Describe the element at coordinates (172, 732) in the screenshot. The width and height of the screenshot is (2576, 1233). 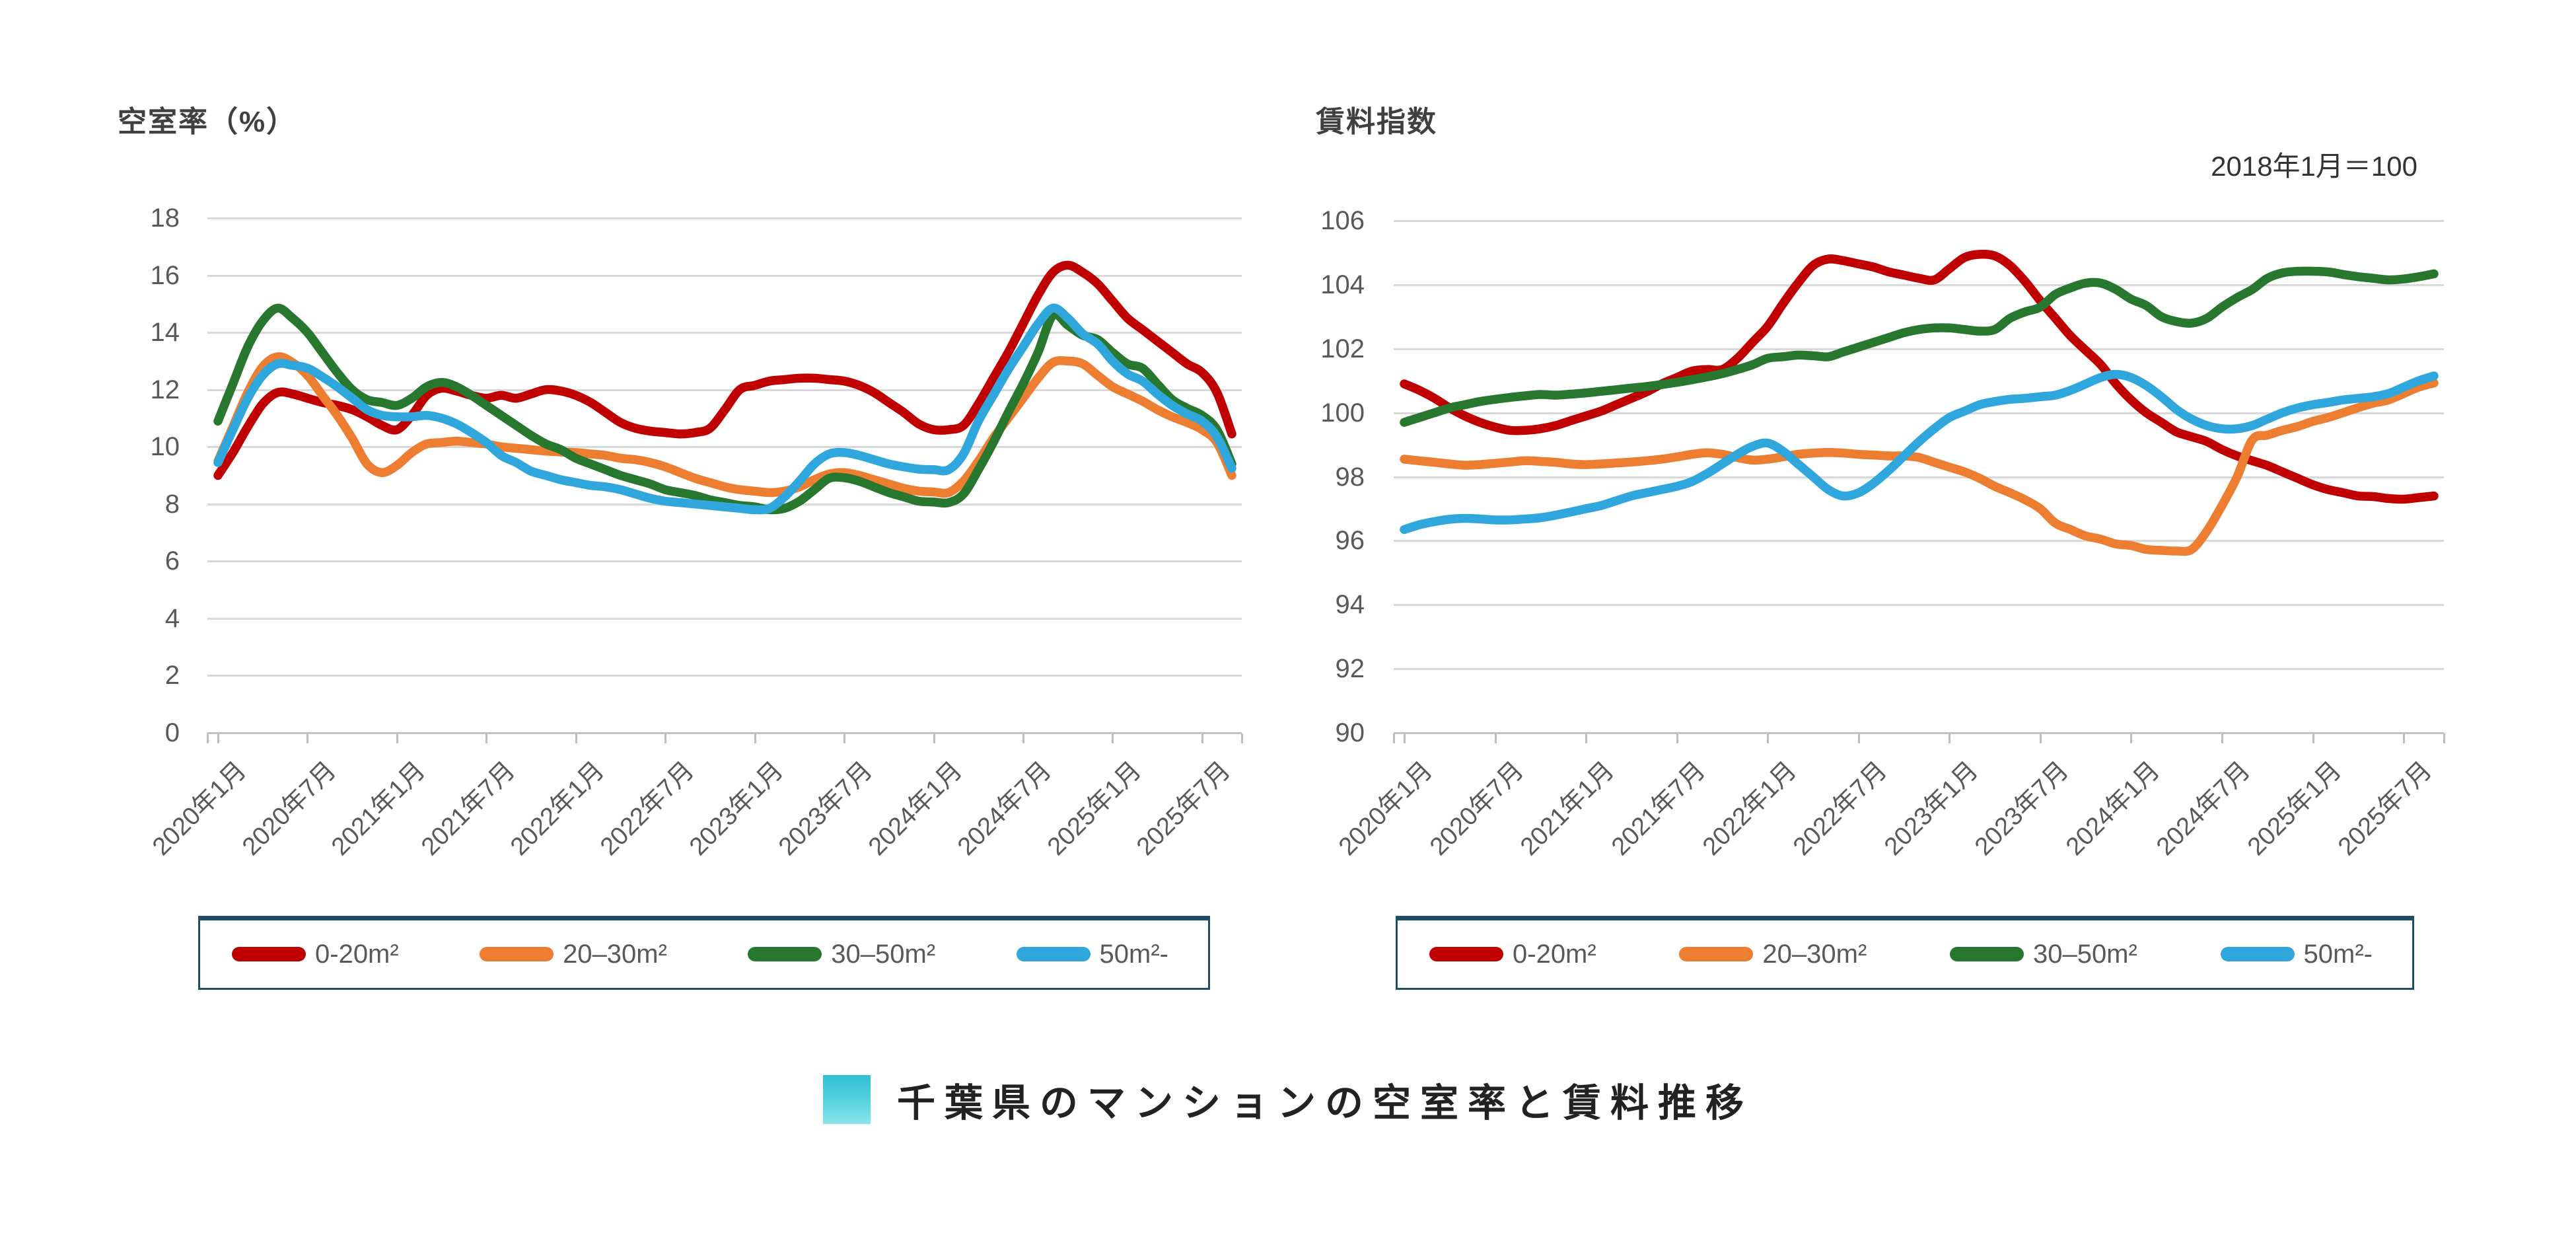
I see `y-axis-label: 0` at that location.